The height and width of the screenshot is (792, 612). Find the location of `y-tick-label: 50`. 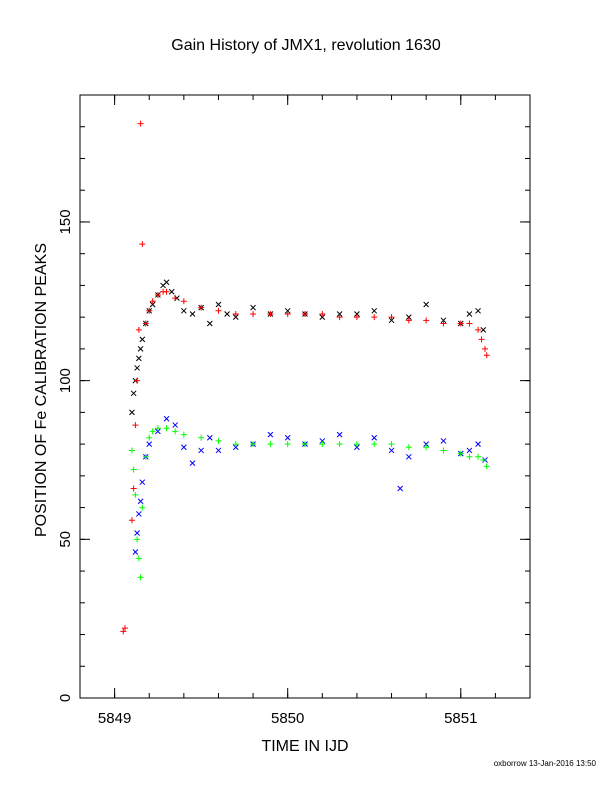

y-tick-label: 50 is located at coordinates (65, 539).